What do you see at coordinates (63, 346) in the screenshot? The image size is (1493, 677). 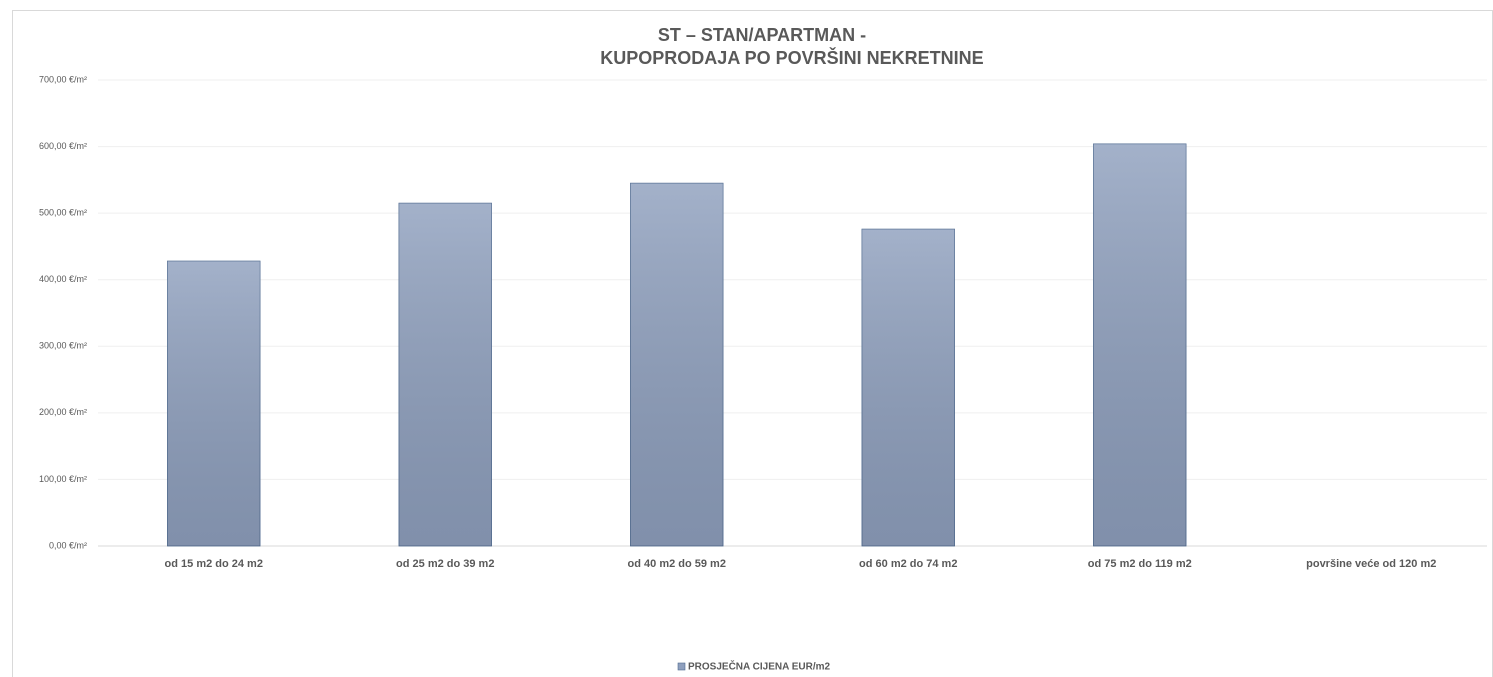 I see `y-tick-label: 300,00 €/m²` at bounding box center [63, 346].